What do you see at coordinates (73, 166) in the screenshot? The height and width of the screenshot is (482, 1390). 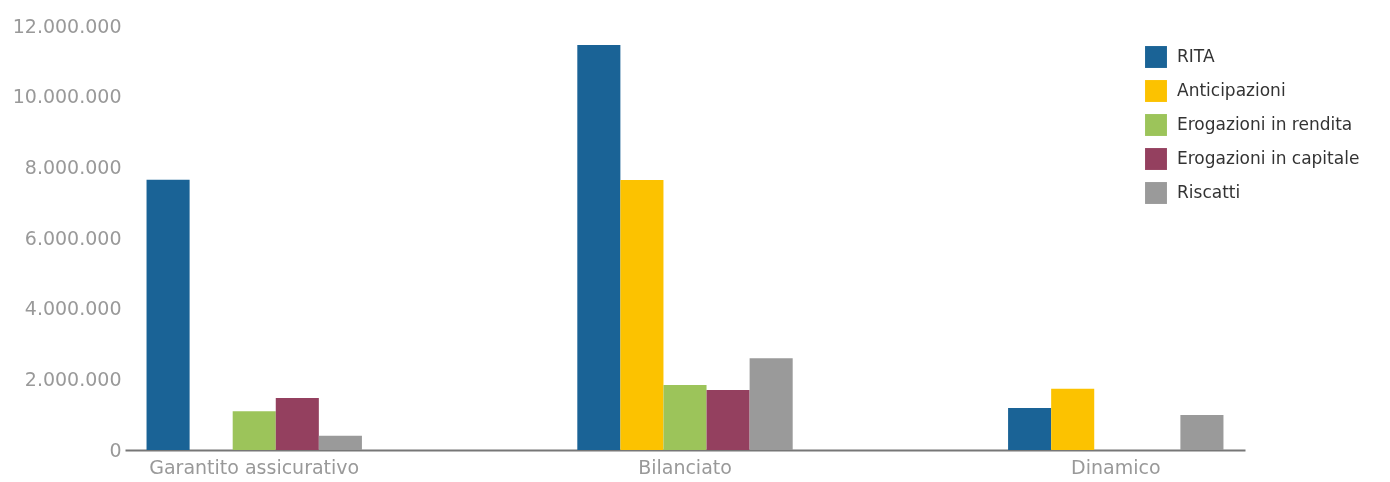 I see `y-tick-label: 8.000.000` at bounding box center [73, 166].